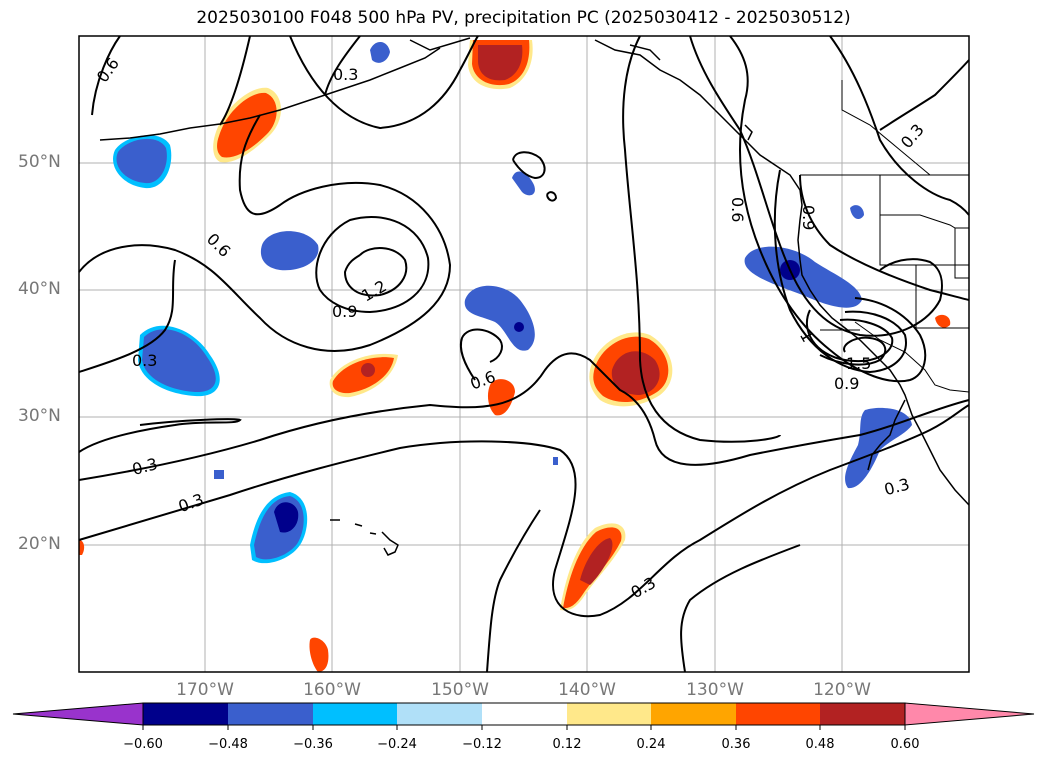 Image resolution: width=1047 pixels, height=765 pixels. I want to click on colorbar-tick-label: −0.36, so click(313, 744).